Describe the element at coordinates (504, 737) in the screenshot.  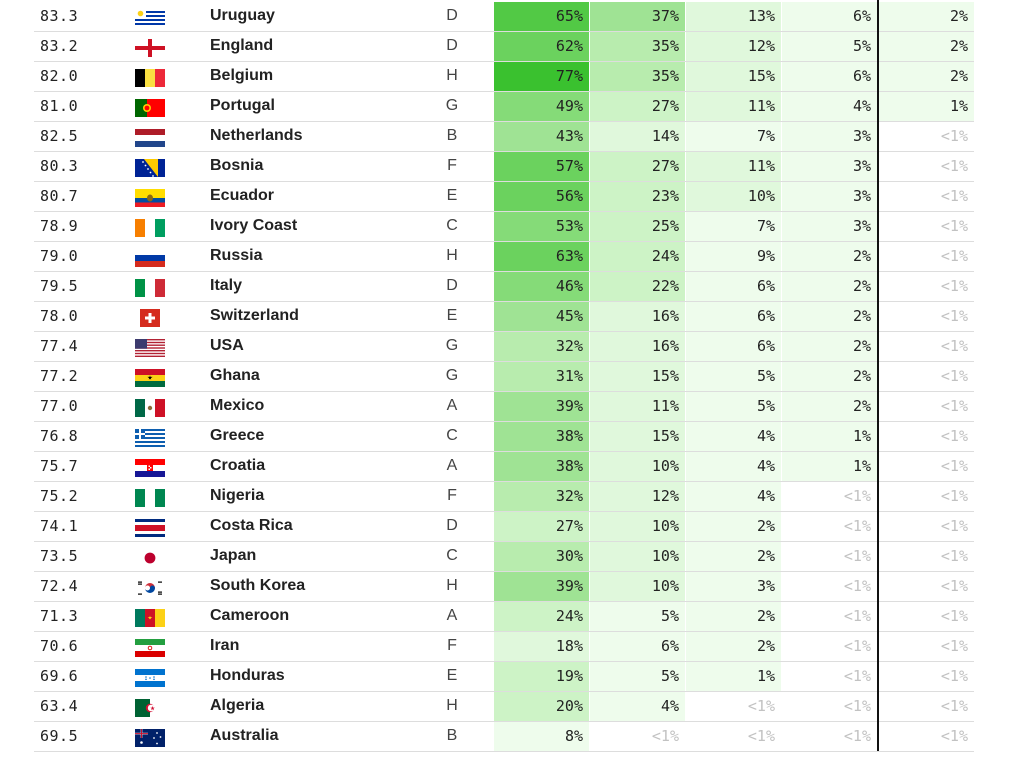
I see `table-row: 69.5 Australia B 8% <1% <1% <1% <1%` at that location.